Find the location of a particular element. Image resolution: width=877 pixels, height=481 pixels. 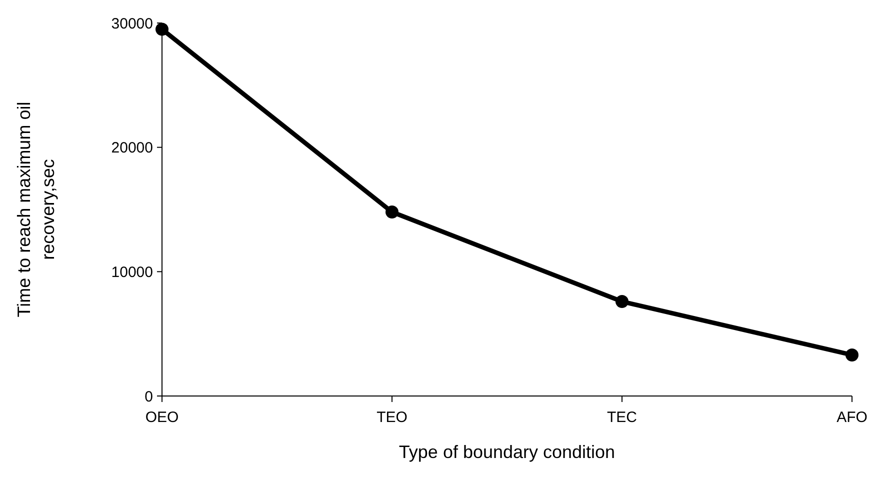

x-axis-title: Type of boundary condition is located at coordinates (507, 452).